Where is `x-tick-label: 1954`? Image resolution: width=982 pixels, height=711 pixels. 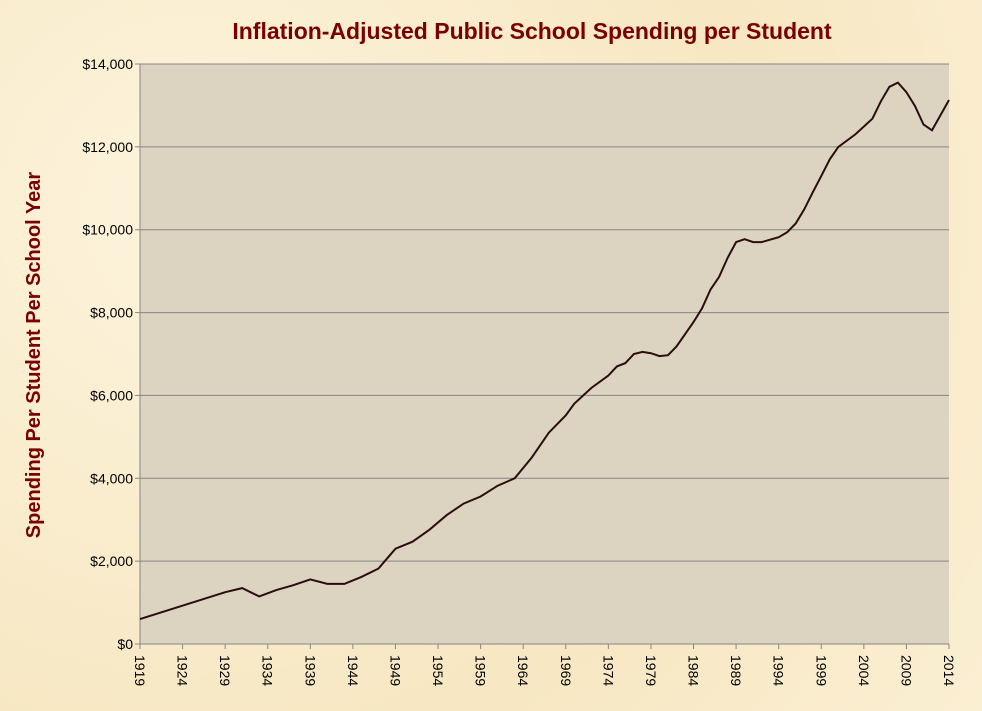
x-tick-label: 1954 is located at coordinates (438, 670).